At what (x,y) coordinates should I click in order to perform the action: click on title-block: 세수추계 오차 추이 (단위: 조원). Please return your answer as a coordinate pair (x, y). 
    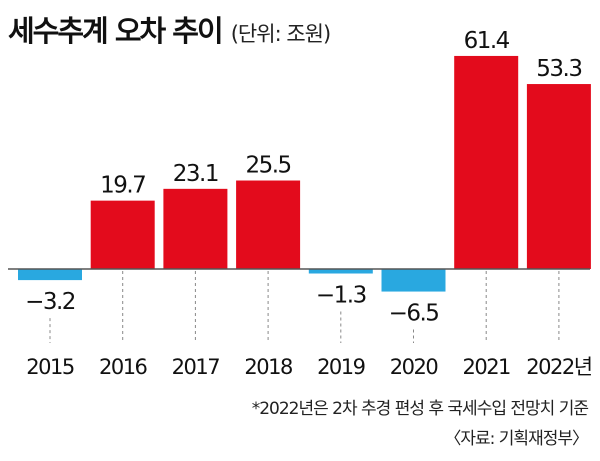
    Looking at the image, I should click on (169, 29).